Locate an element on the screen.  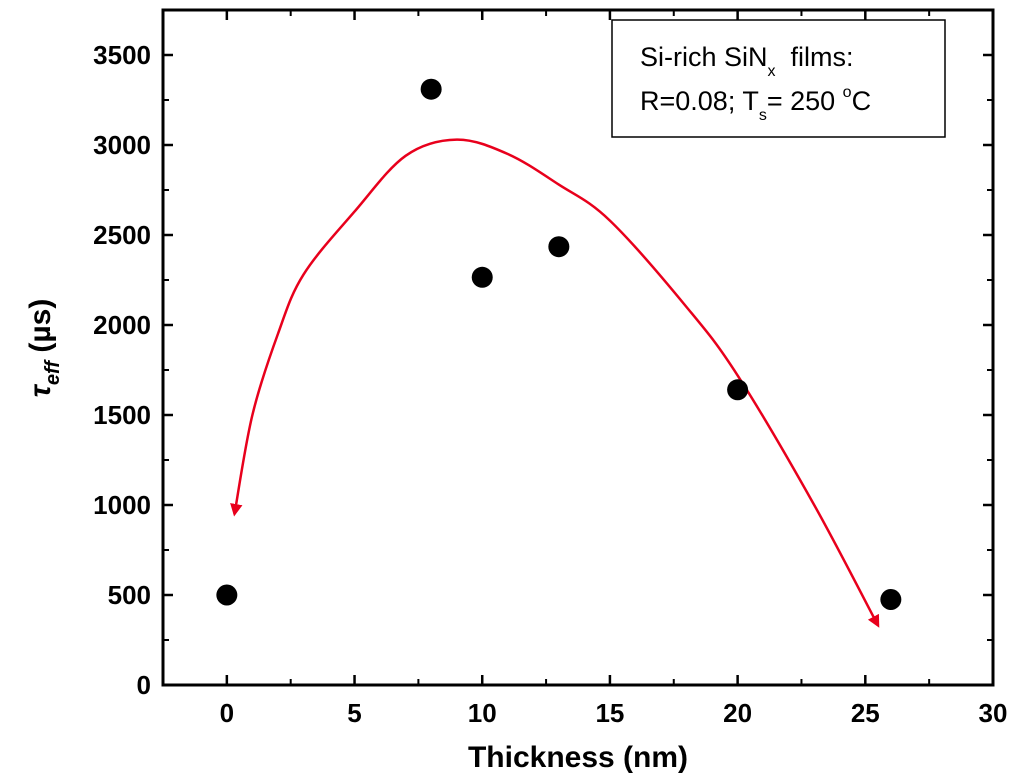
legend-line-2-after: C is located at coordinates (862, 101).